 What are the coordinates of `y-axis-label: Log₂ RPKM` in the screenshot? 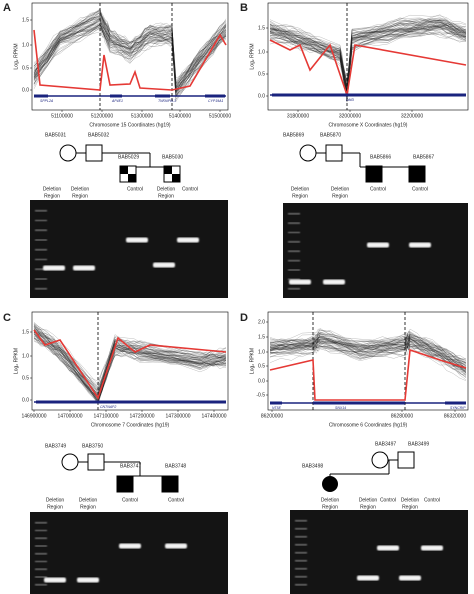 It's located at (16, 56).